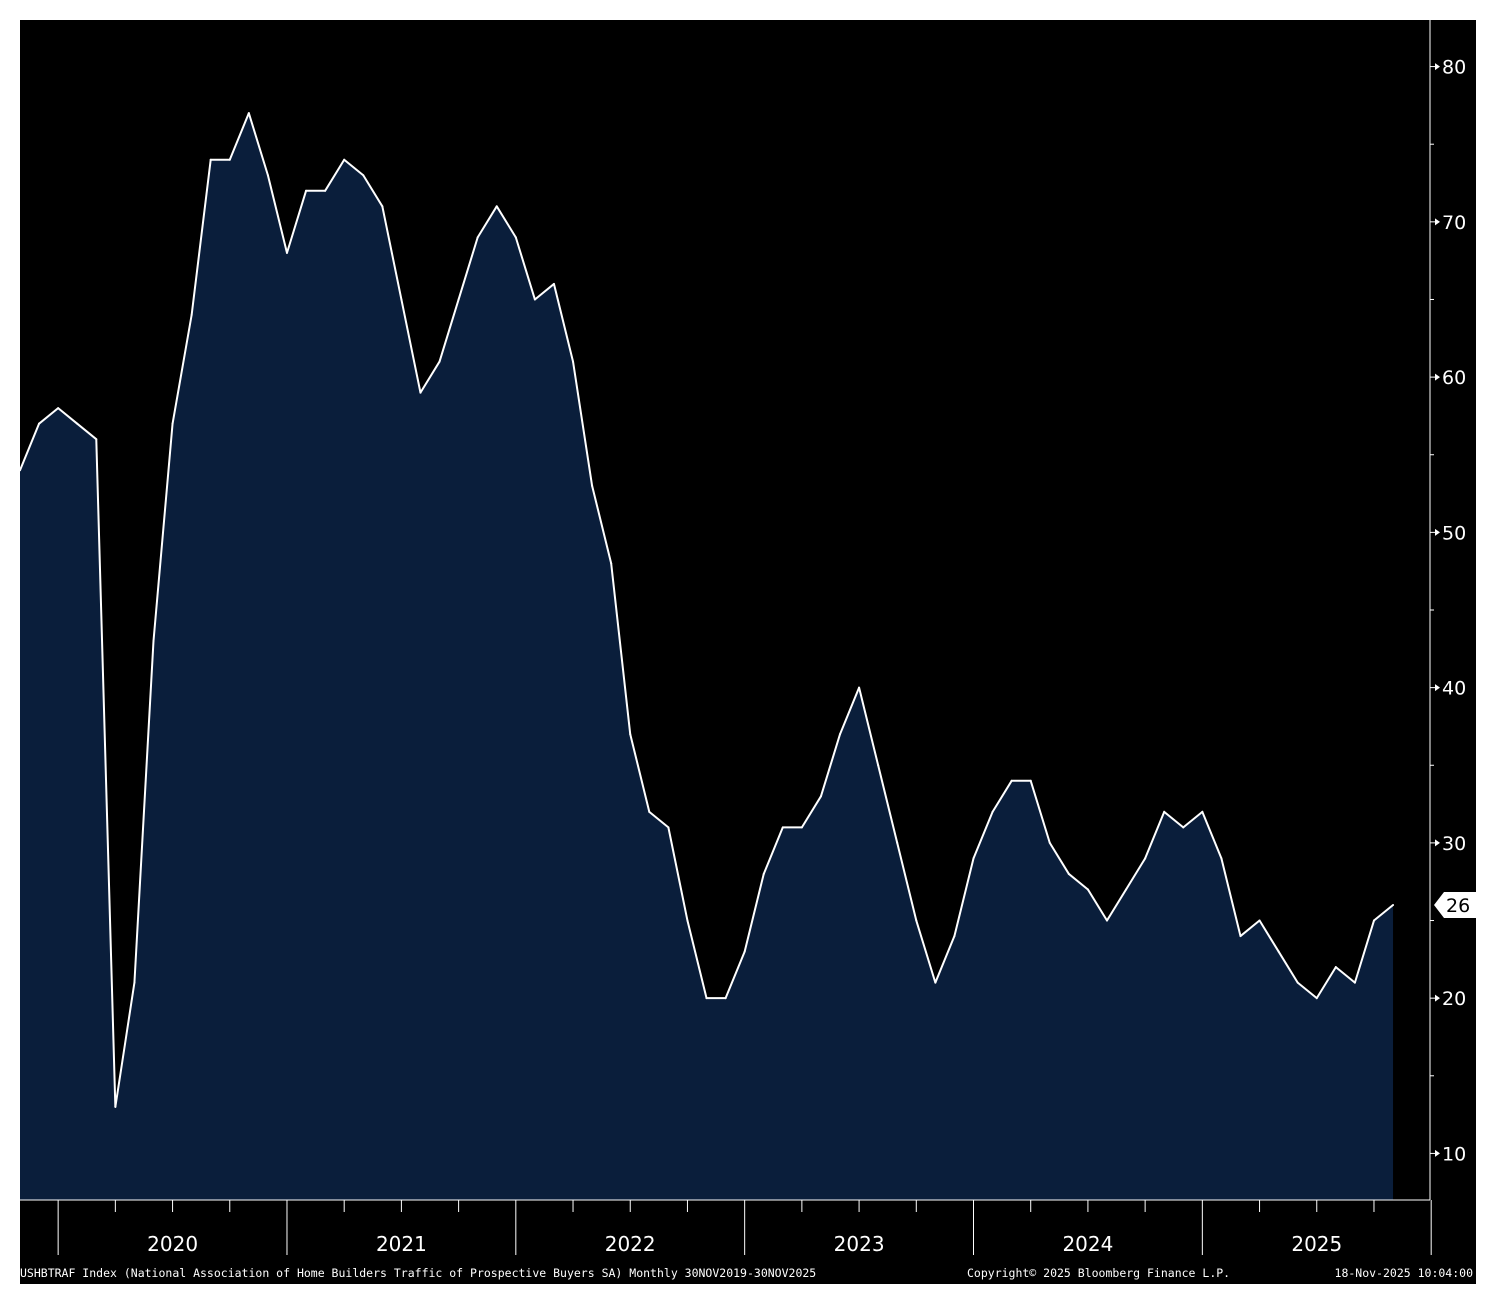  I want to click on y-tick-label: 60, so click(1454, 378).